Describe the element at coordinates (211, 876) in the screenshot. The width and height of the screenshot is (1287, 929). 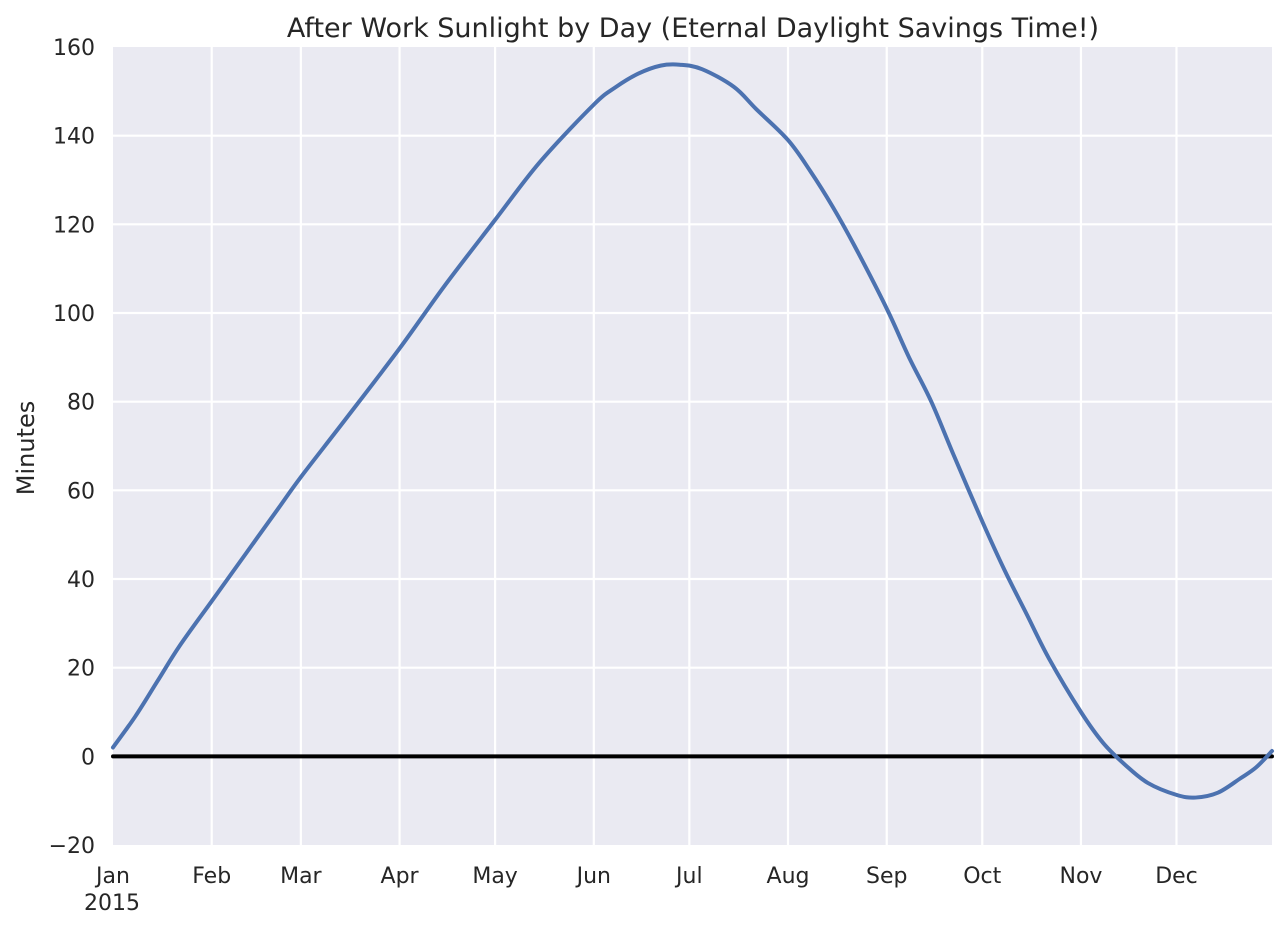
I see `x-tick-label: Feb` at that location.